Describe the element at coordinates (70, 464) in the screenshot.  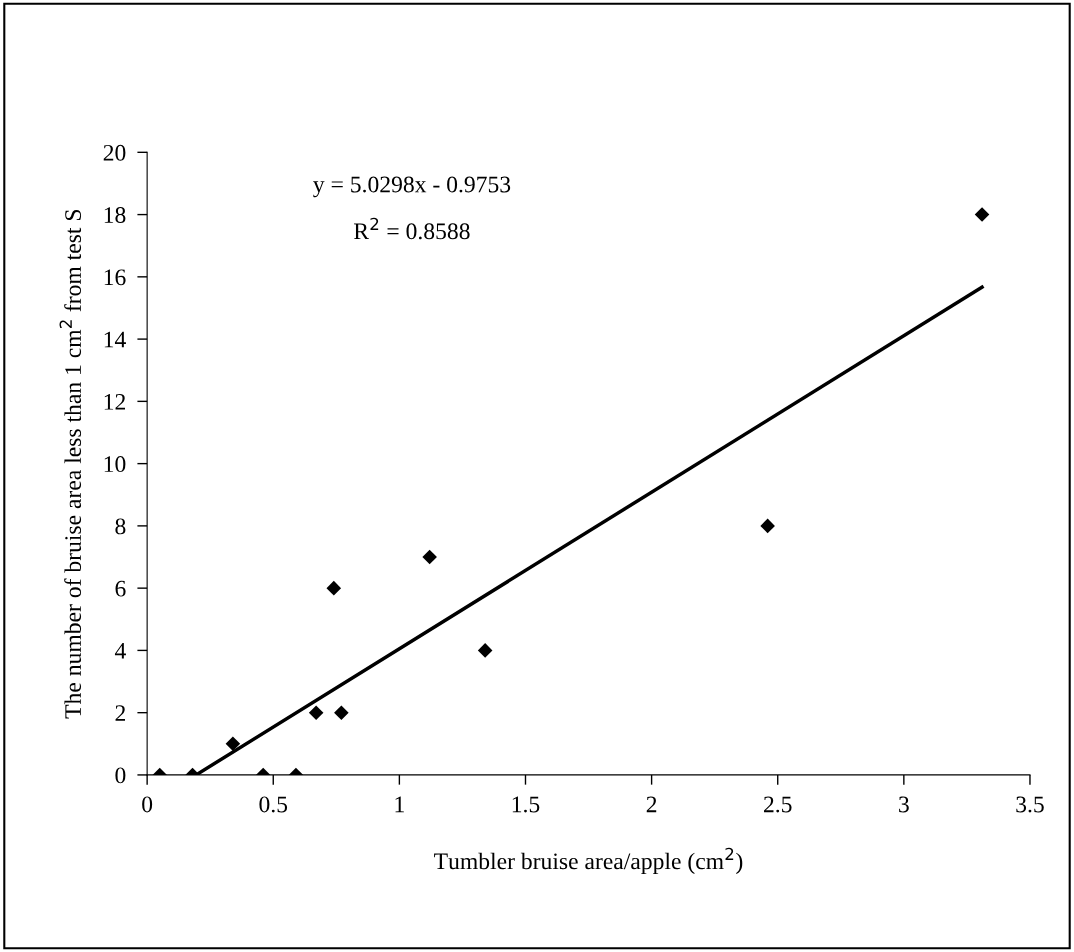
I see `y-axis-title: The number of bruise area less than 1 cm$^{2}$ from test S` at that location.